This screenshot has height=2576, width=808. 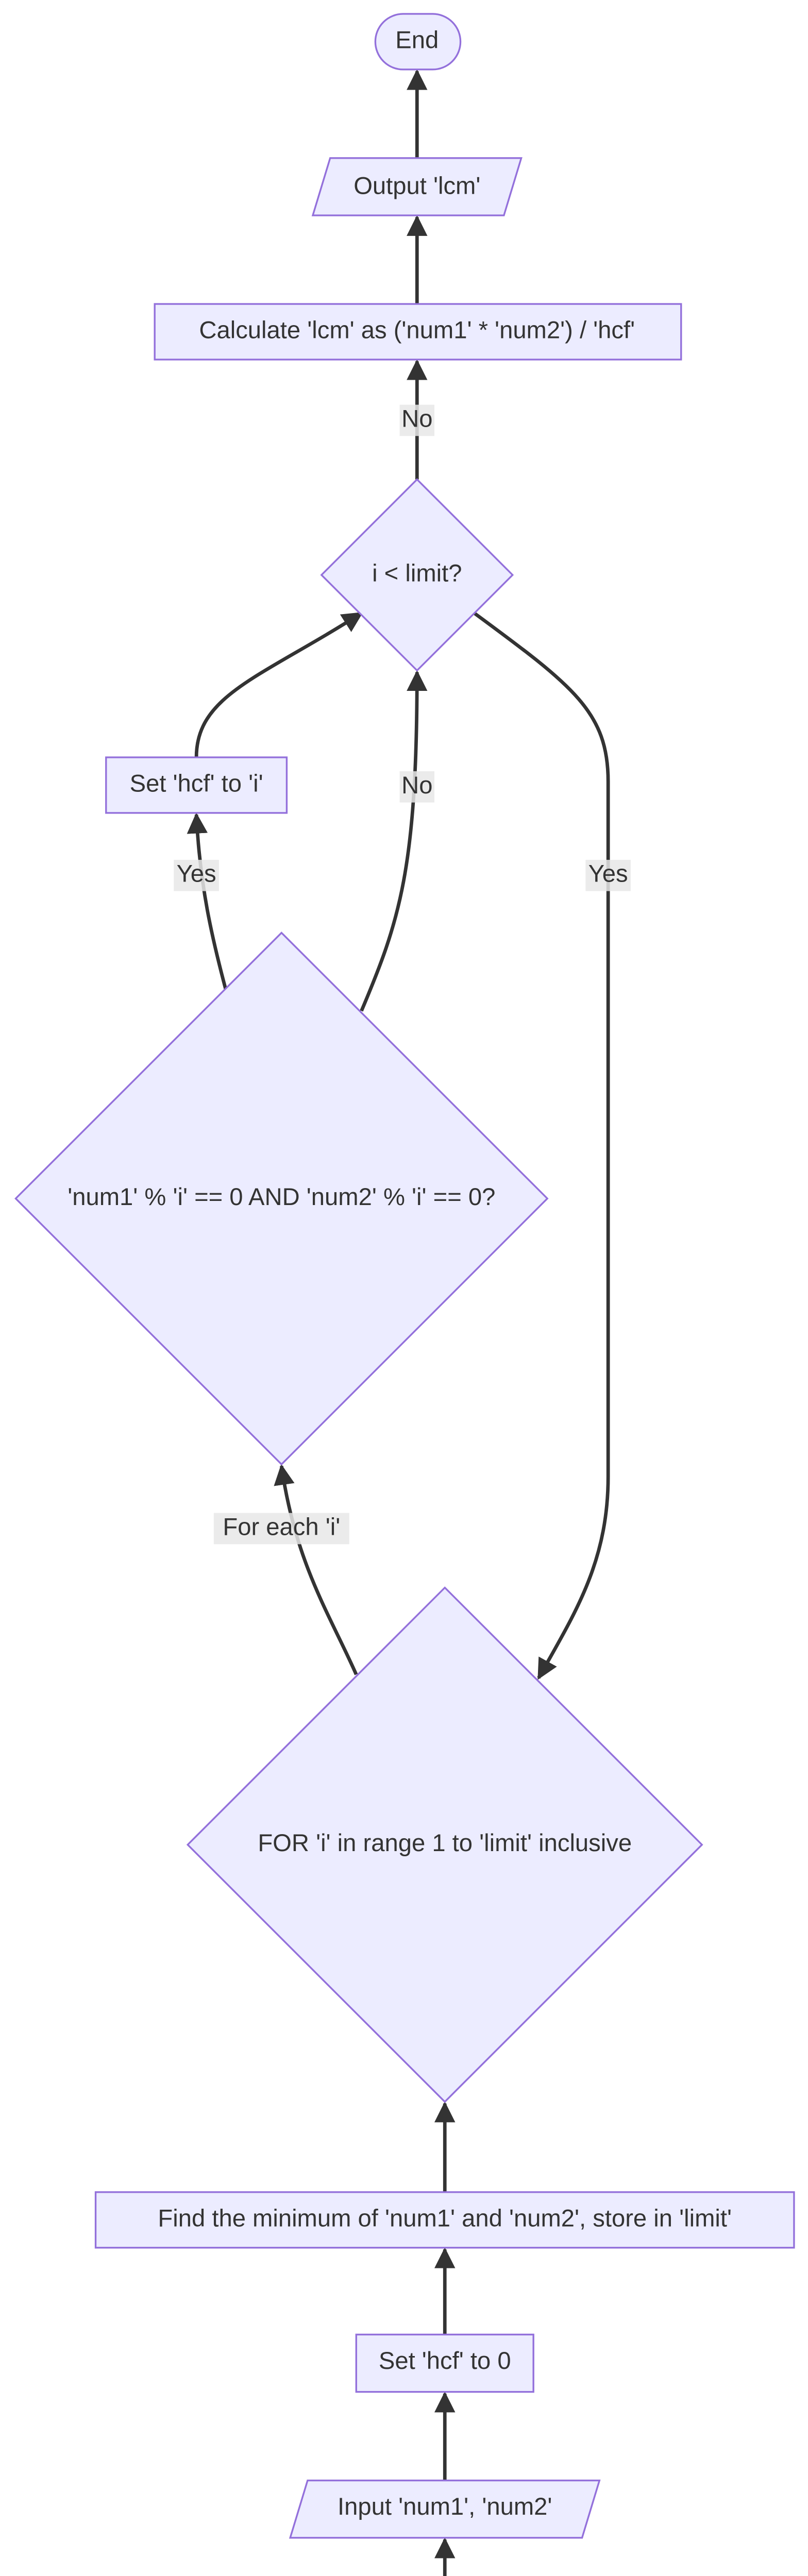 I want to click on node-label: FOR 'i' in range 1 to 'limit' inclusive, so click(x=445, y=1843).